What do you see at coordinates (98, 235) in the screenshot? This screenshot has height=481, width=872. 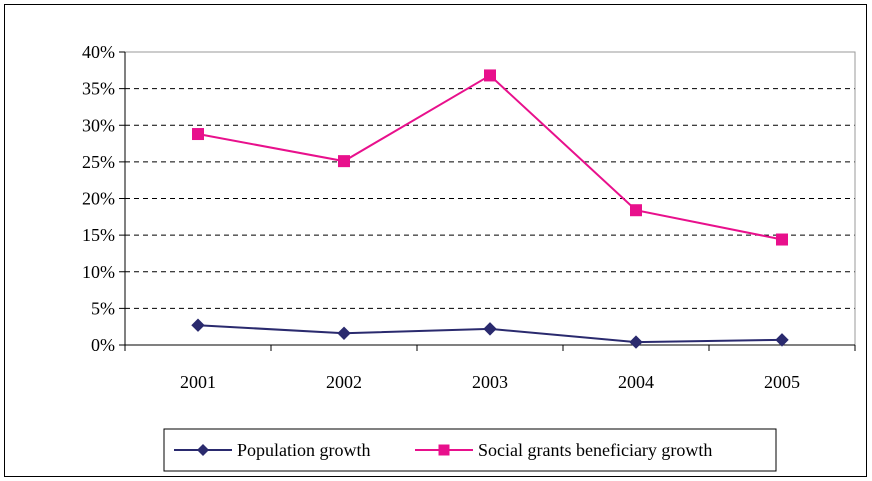 I see `y-tick-label: 15%` at bounding box center [98, 235].